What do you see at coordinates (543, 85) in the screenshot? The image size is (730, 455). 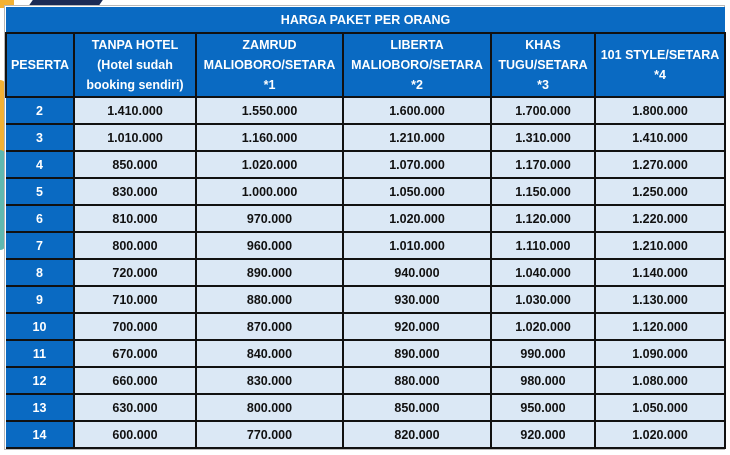 I see `header-line: *3` at bounding box center [543, 85].